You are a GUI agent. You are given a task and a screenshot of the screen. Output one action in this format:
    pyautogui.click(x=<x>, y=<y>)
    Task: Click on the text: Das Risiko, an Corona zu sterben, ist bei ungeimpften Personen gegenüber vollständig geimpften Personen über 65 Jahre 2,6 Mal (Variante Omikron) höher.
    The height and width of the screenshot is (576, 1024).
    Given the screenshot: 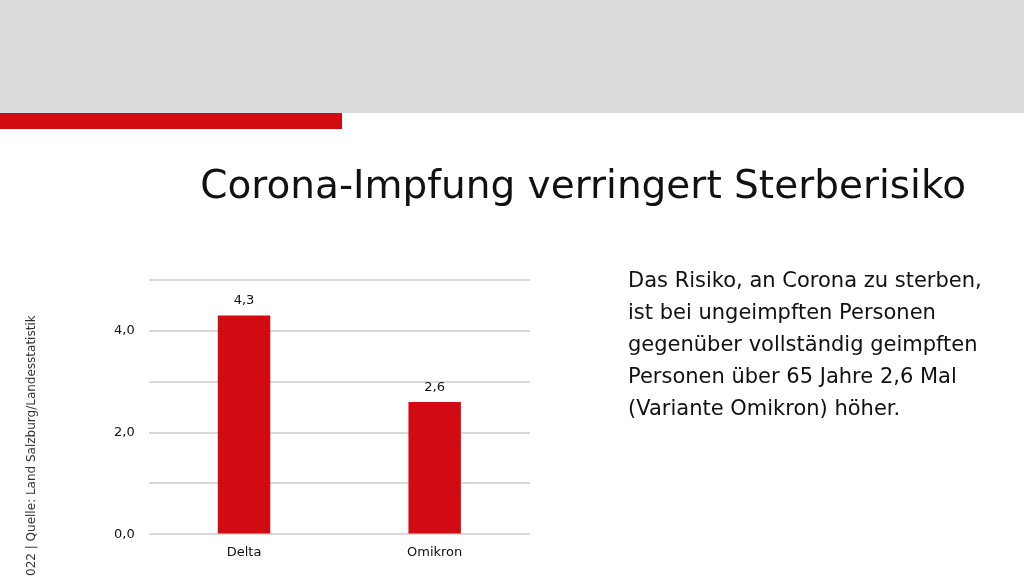 What is the action you would take?
    pyautogui.click(x=805, y=344)
    